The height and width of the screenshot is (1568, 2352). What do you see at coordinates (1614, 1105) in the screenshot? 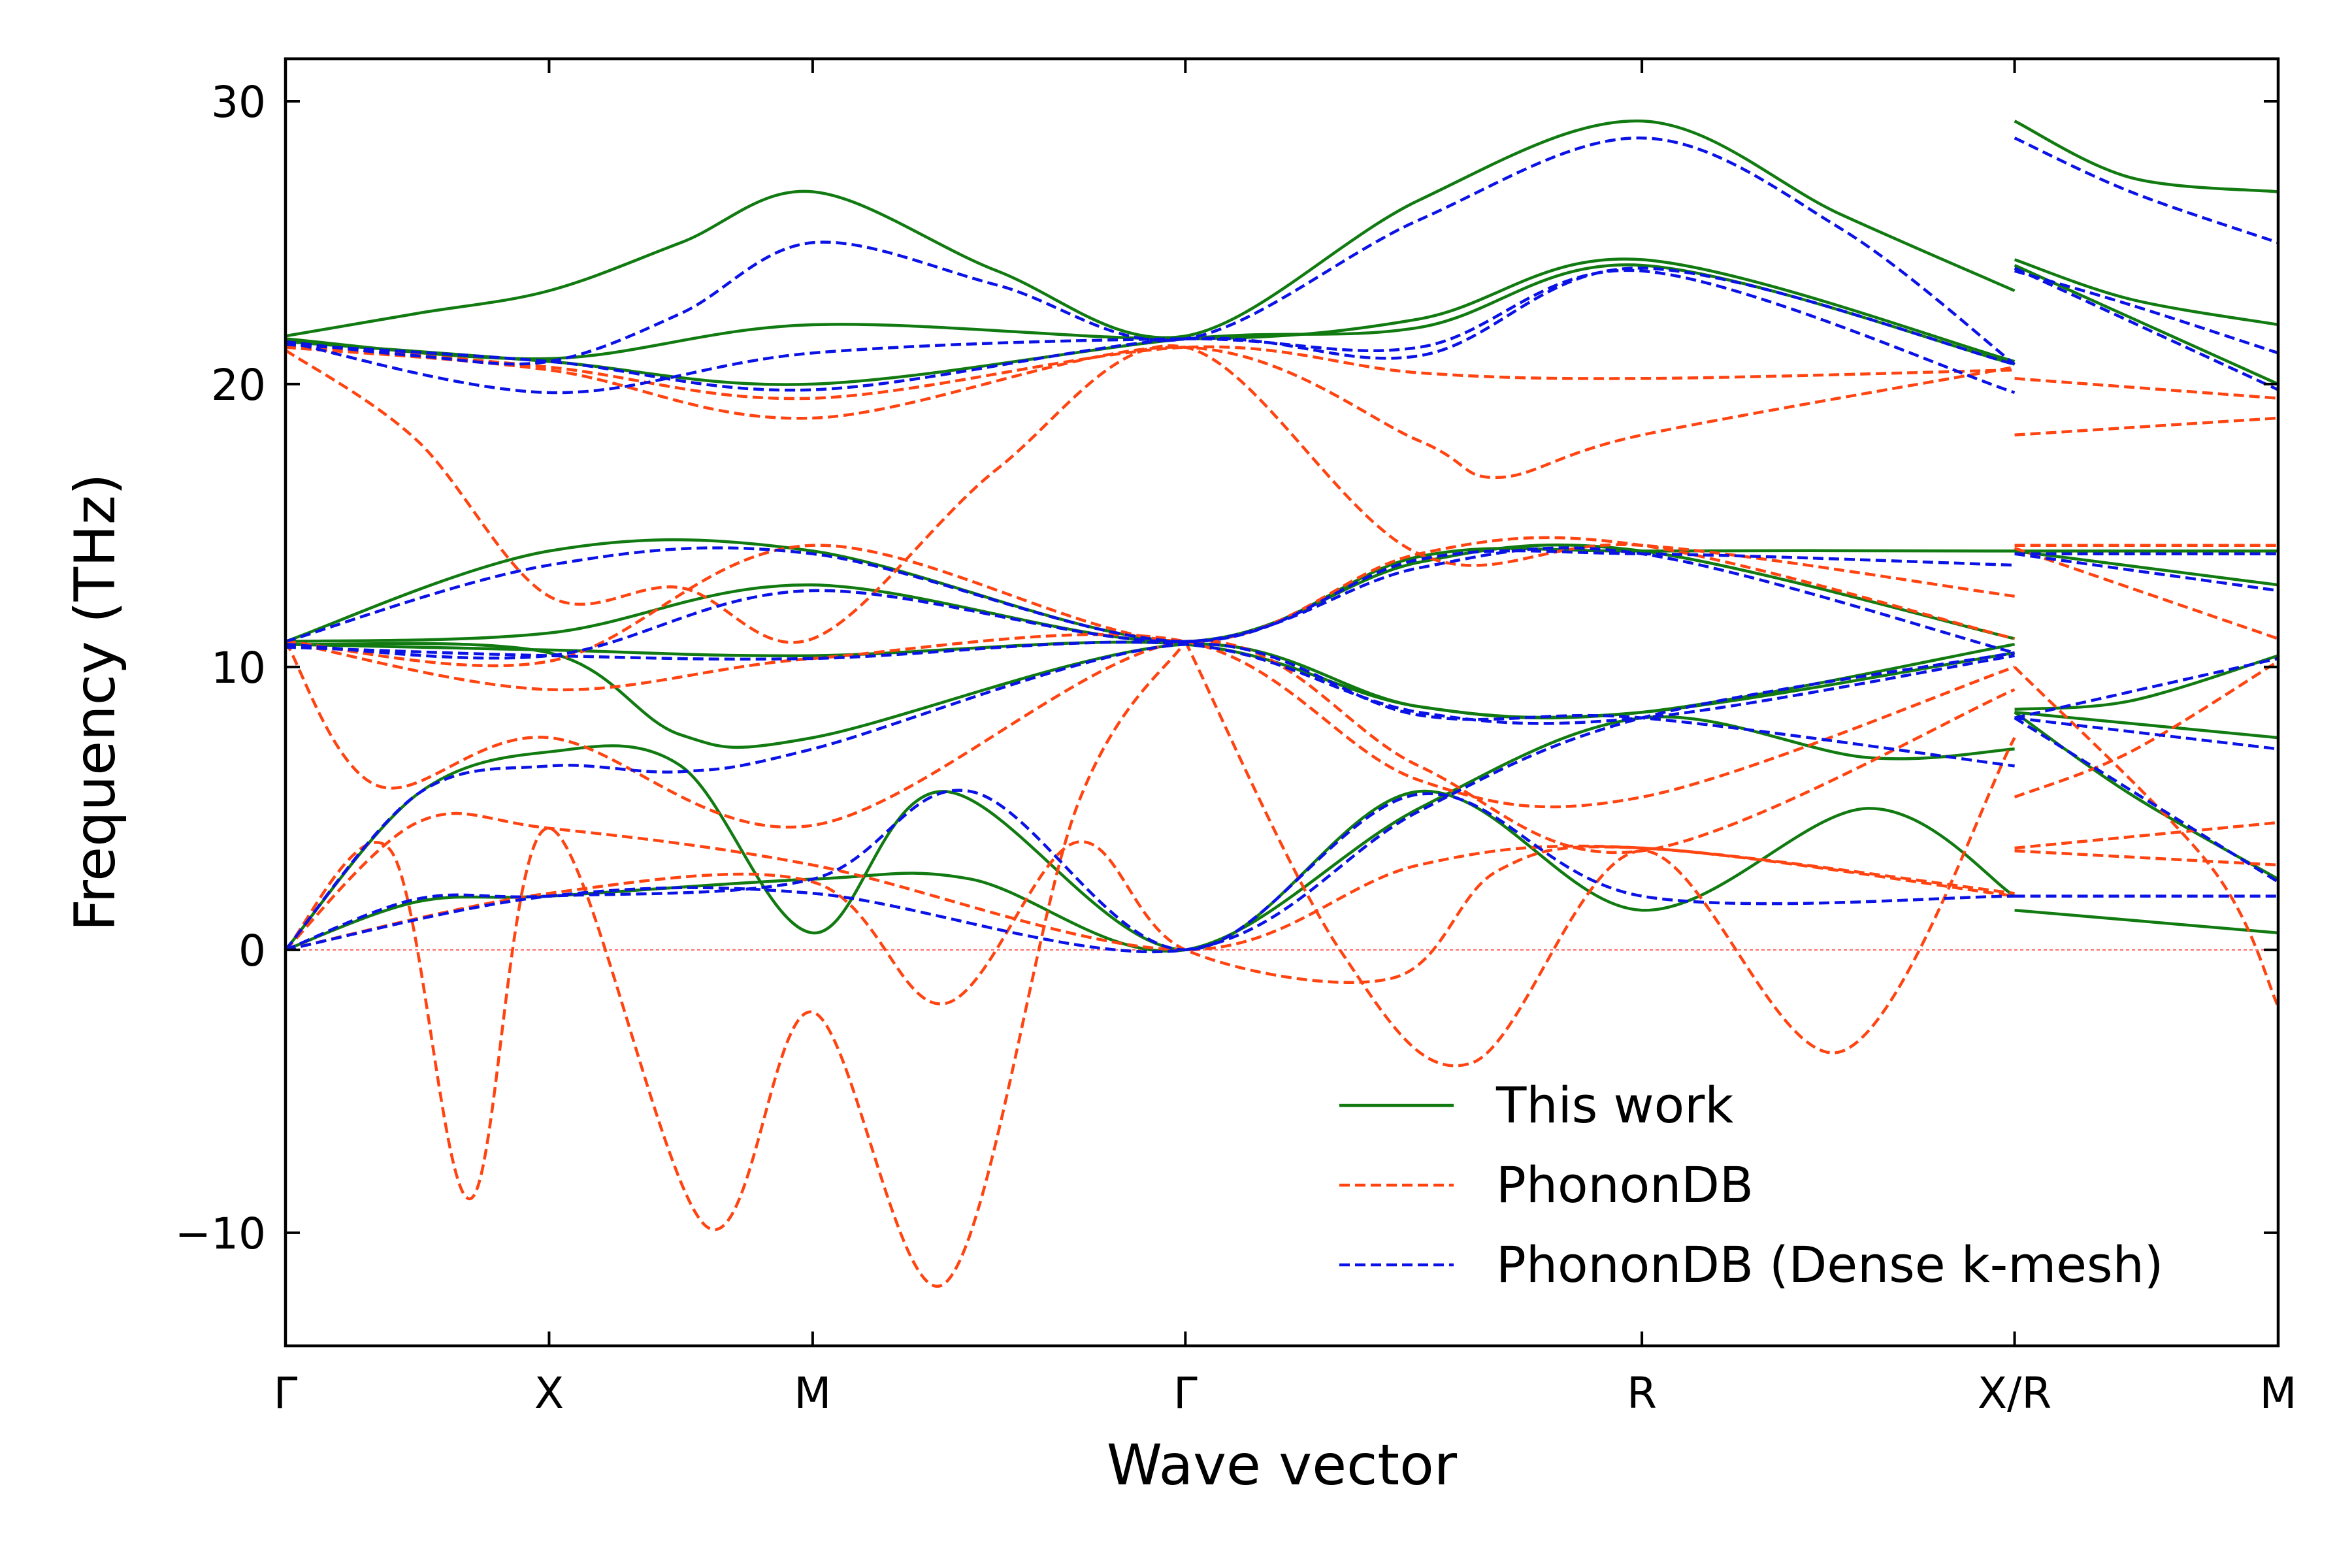
I see `legend-label: This work` at bounding box center [1614, 1105].